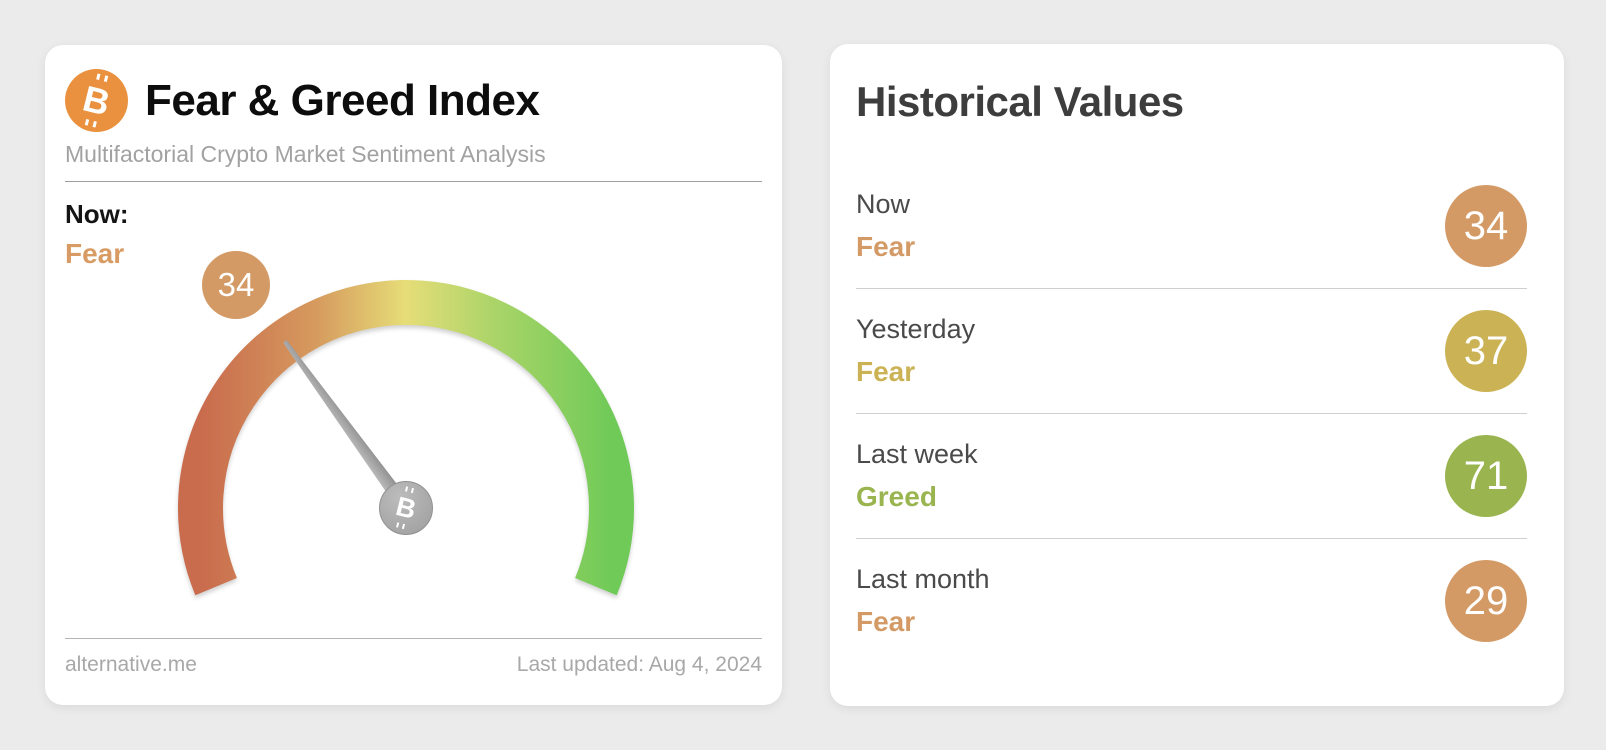 Image resolution: width=1606 pixels, height=750 pixels. What do you see at coordinates (1486, 226) in the screenshot?
I see `row-value-badge: 34` at bounding box center [1486, 226].